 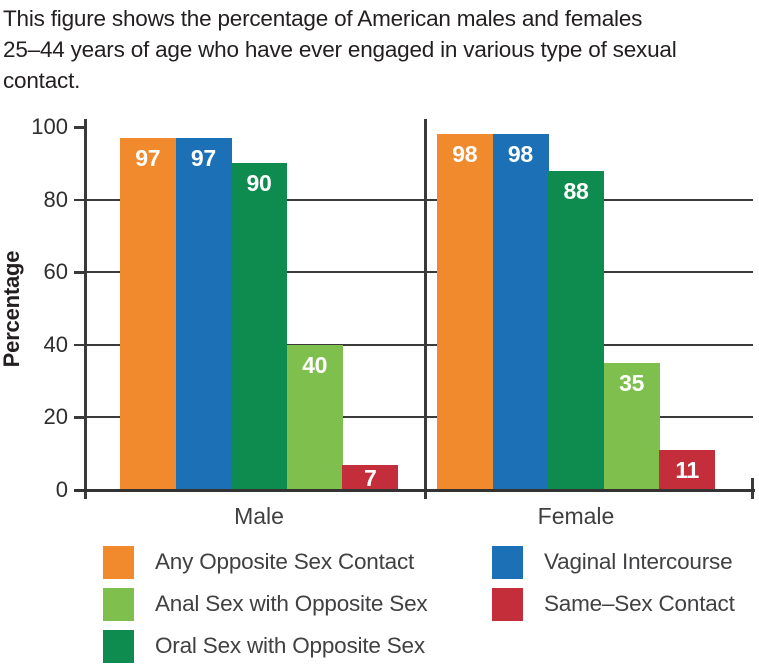 I want to click on y-axis-tick-label-0: 0, so click(x=61, y=489).